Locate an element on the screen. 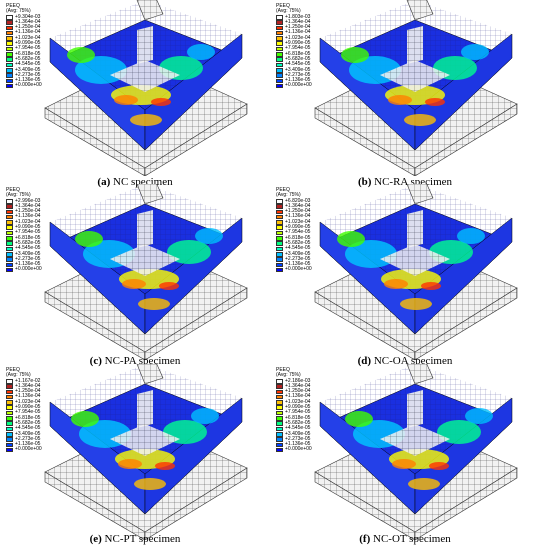  legend-row: +1.803e-03 is located at coordinates (308, 16).